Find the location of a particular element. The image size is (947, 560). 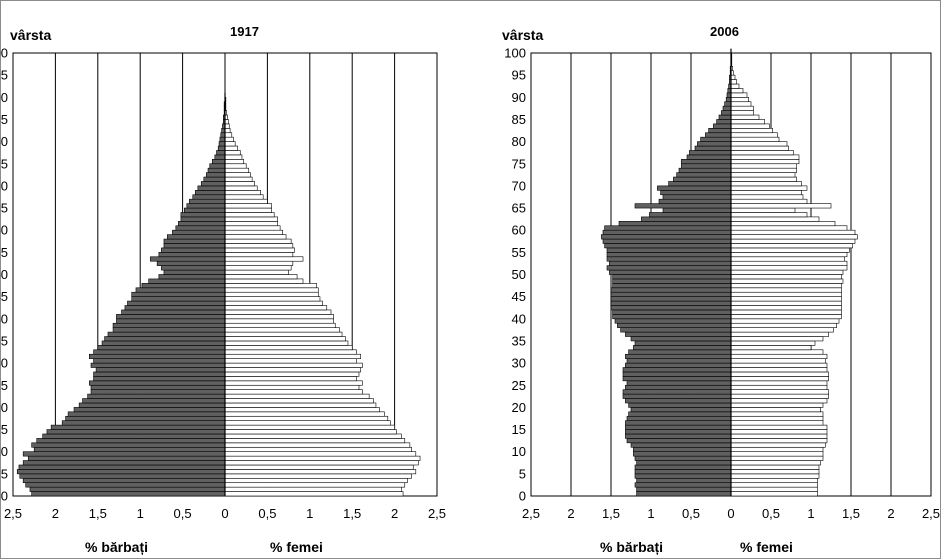

female-label: % femei is located at coordinates (766, 547).